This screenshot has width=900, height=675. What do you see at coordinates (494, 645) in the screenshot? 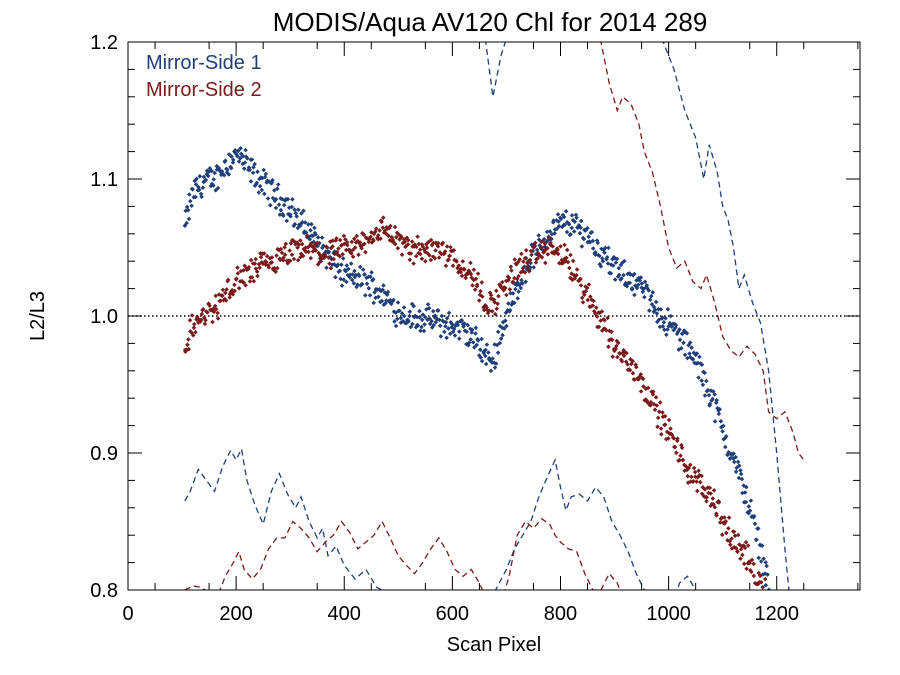
I see `x-axis-label: Scan Pixel` at bounding box center [494, 645].